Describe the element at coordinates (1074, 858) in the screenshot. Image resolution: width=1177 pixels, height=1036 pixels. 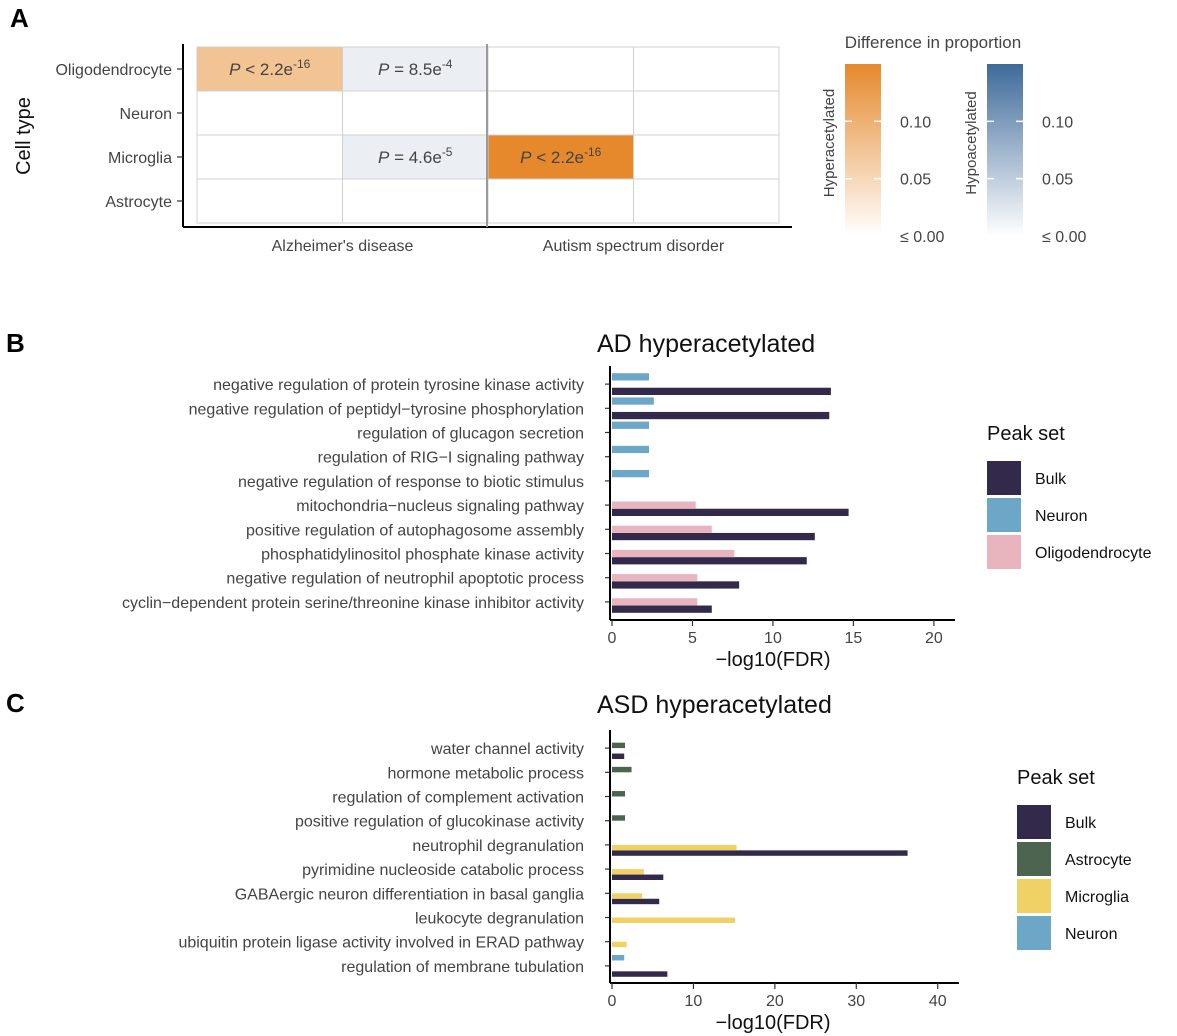
I see `chart-c-legend: Peak set Bulk Astrocyte Microglia Neuron` at that location.